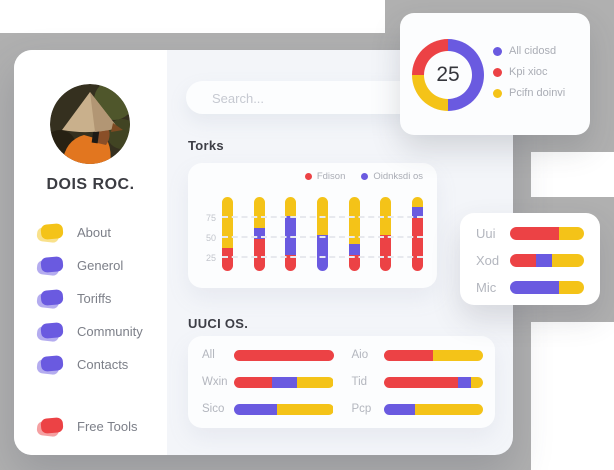 This screenshot has width=614, height=470. Describe the element at coordinates (488, 260) in the screenshot. I see `hbar-label: Xod` at that location.